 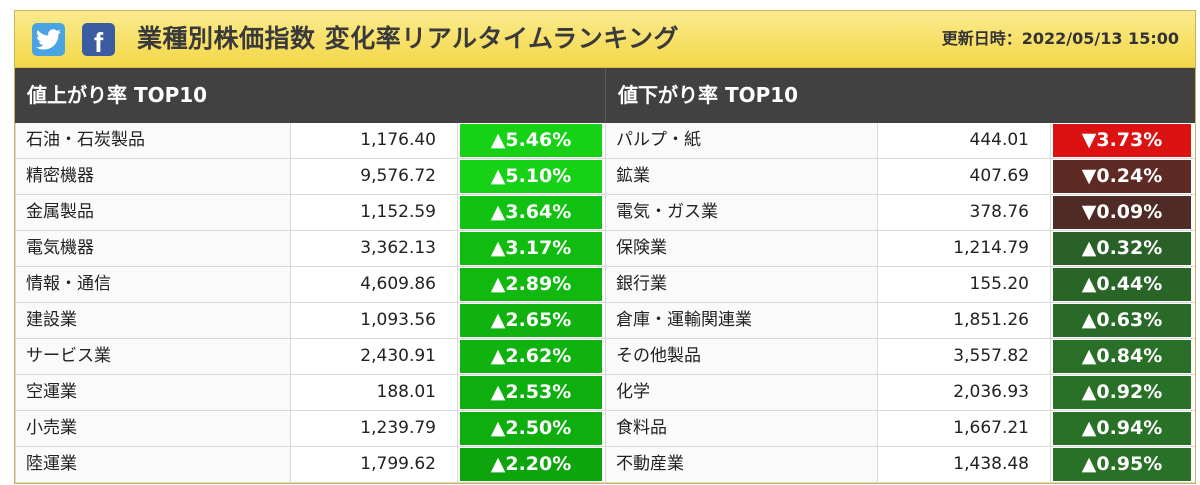 I want to click on index-value: 1,851.26, so click(x=964, y=320).